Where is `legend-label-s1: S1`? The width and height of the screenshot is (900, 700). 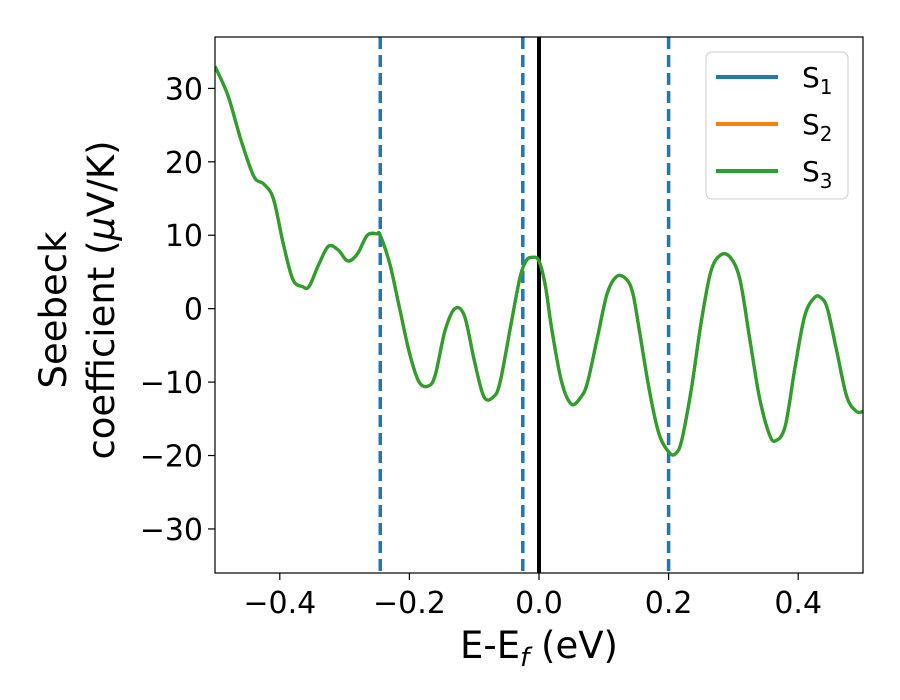 legend-label-s1: S1 is located at coordinates (817, 80).